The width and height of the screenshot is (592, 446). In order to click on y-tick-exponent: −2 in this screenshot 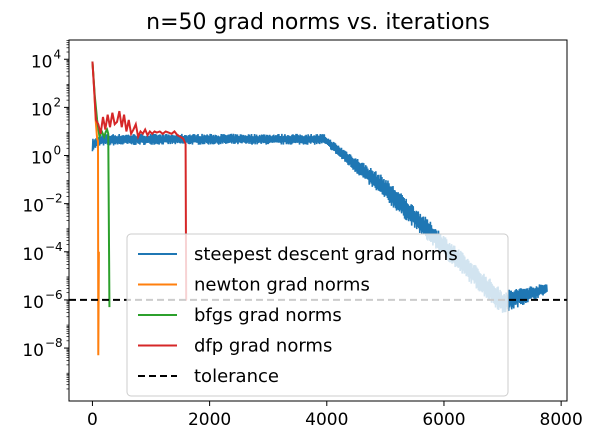, I will do `click(54, 199)`.